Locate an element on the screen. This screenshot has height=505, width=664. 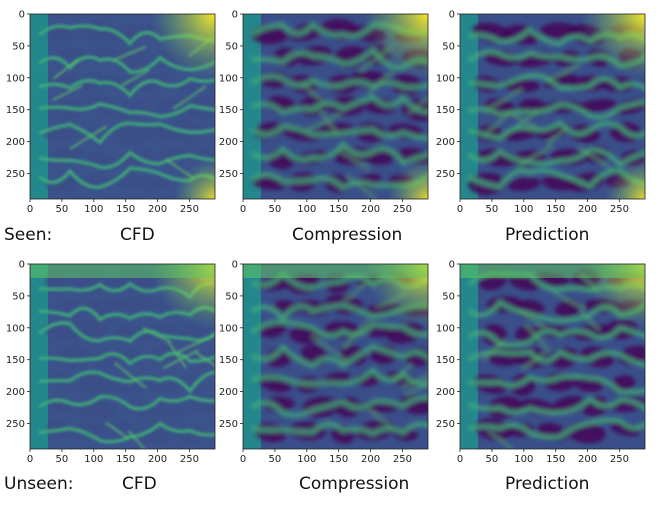
unseen-compression-panel: 0 0 50 50 100 100 150 150 200 200 250 250 is located at coordinates (321, 361).